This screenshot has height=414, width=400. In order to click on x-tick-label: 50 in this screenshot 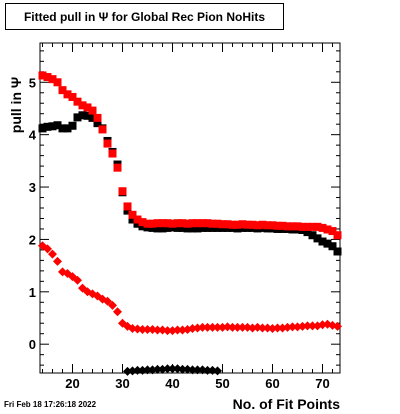, I will do `click(222, 383)`.